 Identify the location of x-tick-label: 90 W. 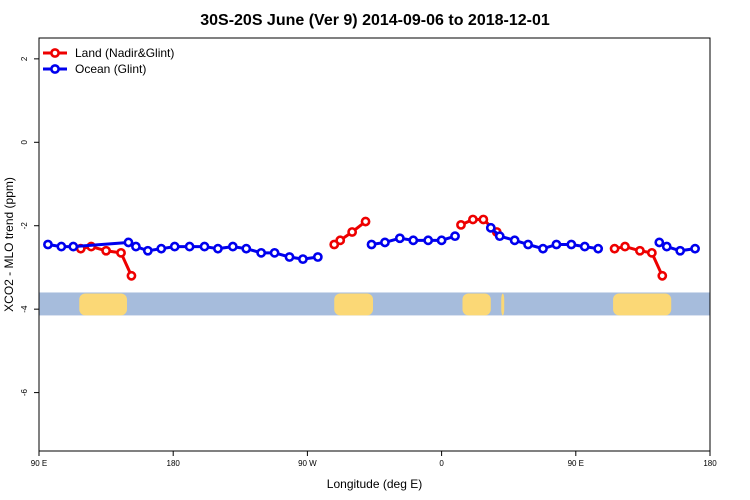
(307, 463).